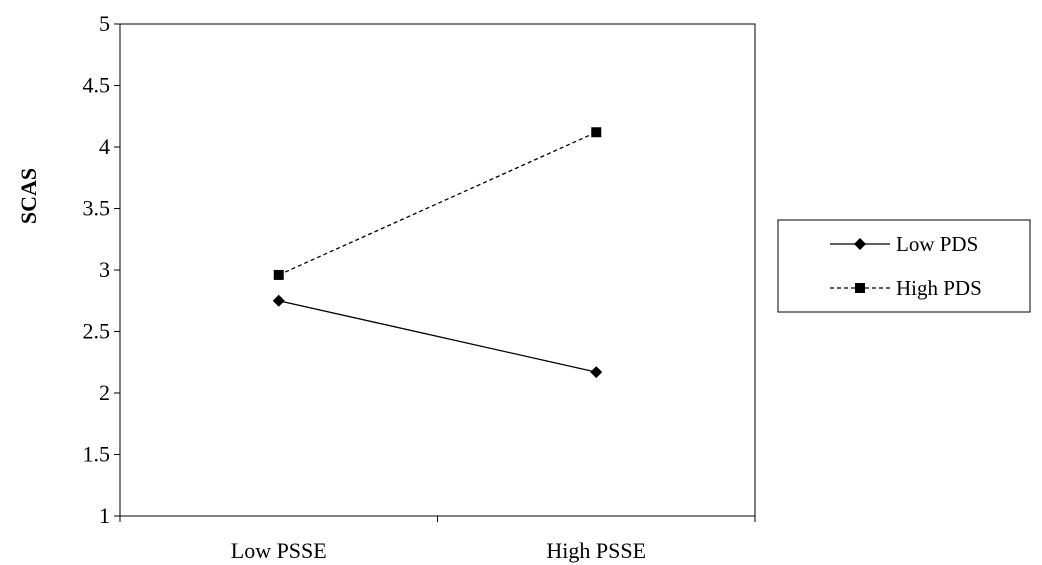 Image resolution: width=1042 pixels, height=565 pixels. I want to click on y-tick-label: 4, so click(104, 146).